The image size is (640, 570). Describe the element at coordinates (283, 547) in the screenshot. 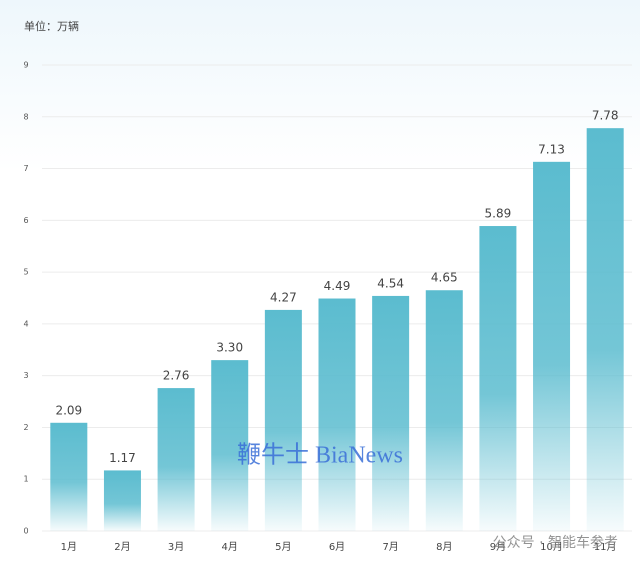

I see `x-tick-label: 5月` at that location.